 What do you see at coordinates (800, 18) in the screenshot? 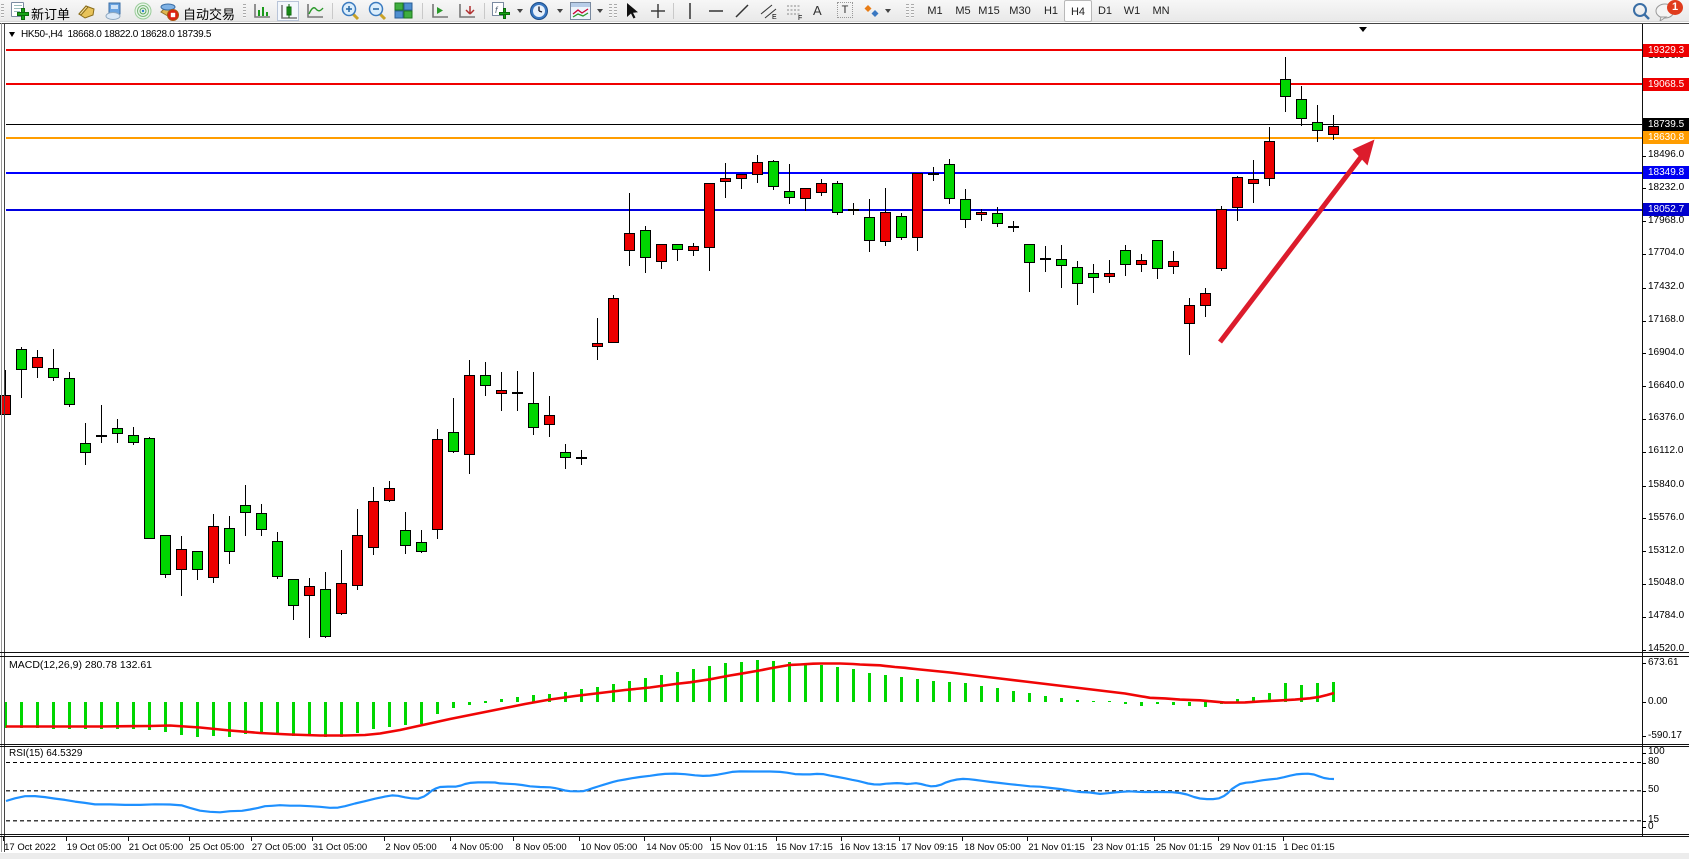
I see `svg-text: F` at bounding box center [800, 18].